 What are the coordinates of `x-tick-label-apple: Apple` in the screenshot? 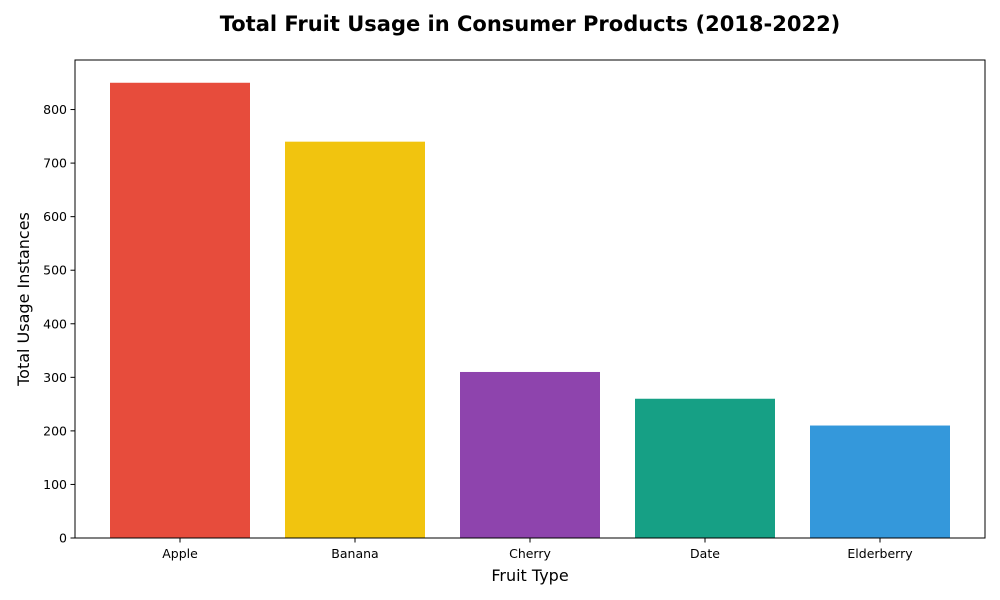 It's located at (180, 553).